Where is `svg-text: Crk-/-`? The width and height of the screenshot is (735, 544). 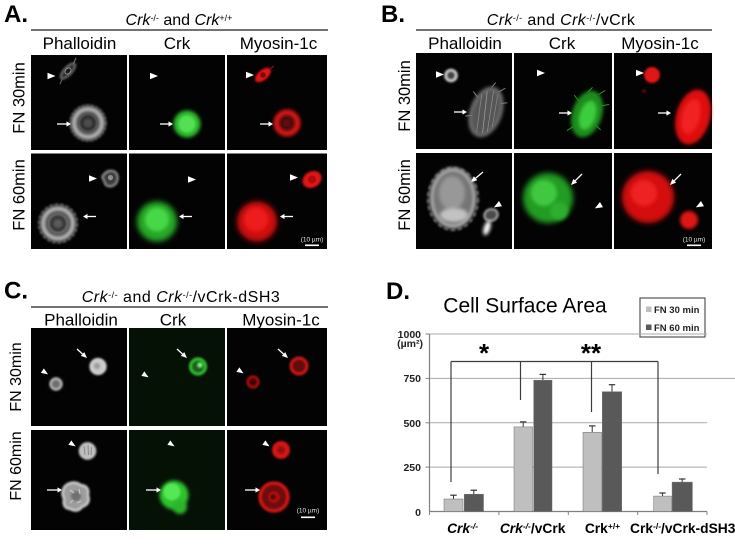 svg-text: Crk-/- is located at coordinates (462, 528).